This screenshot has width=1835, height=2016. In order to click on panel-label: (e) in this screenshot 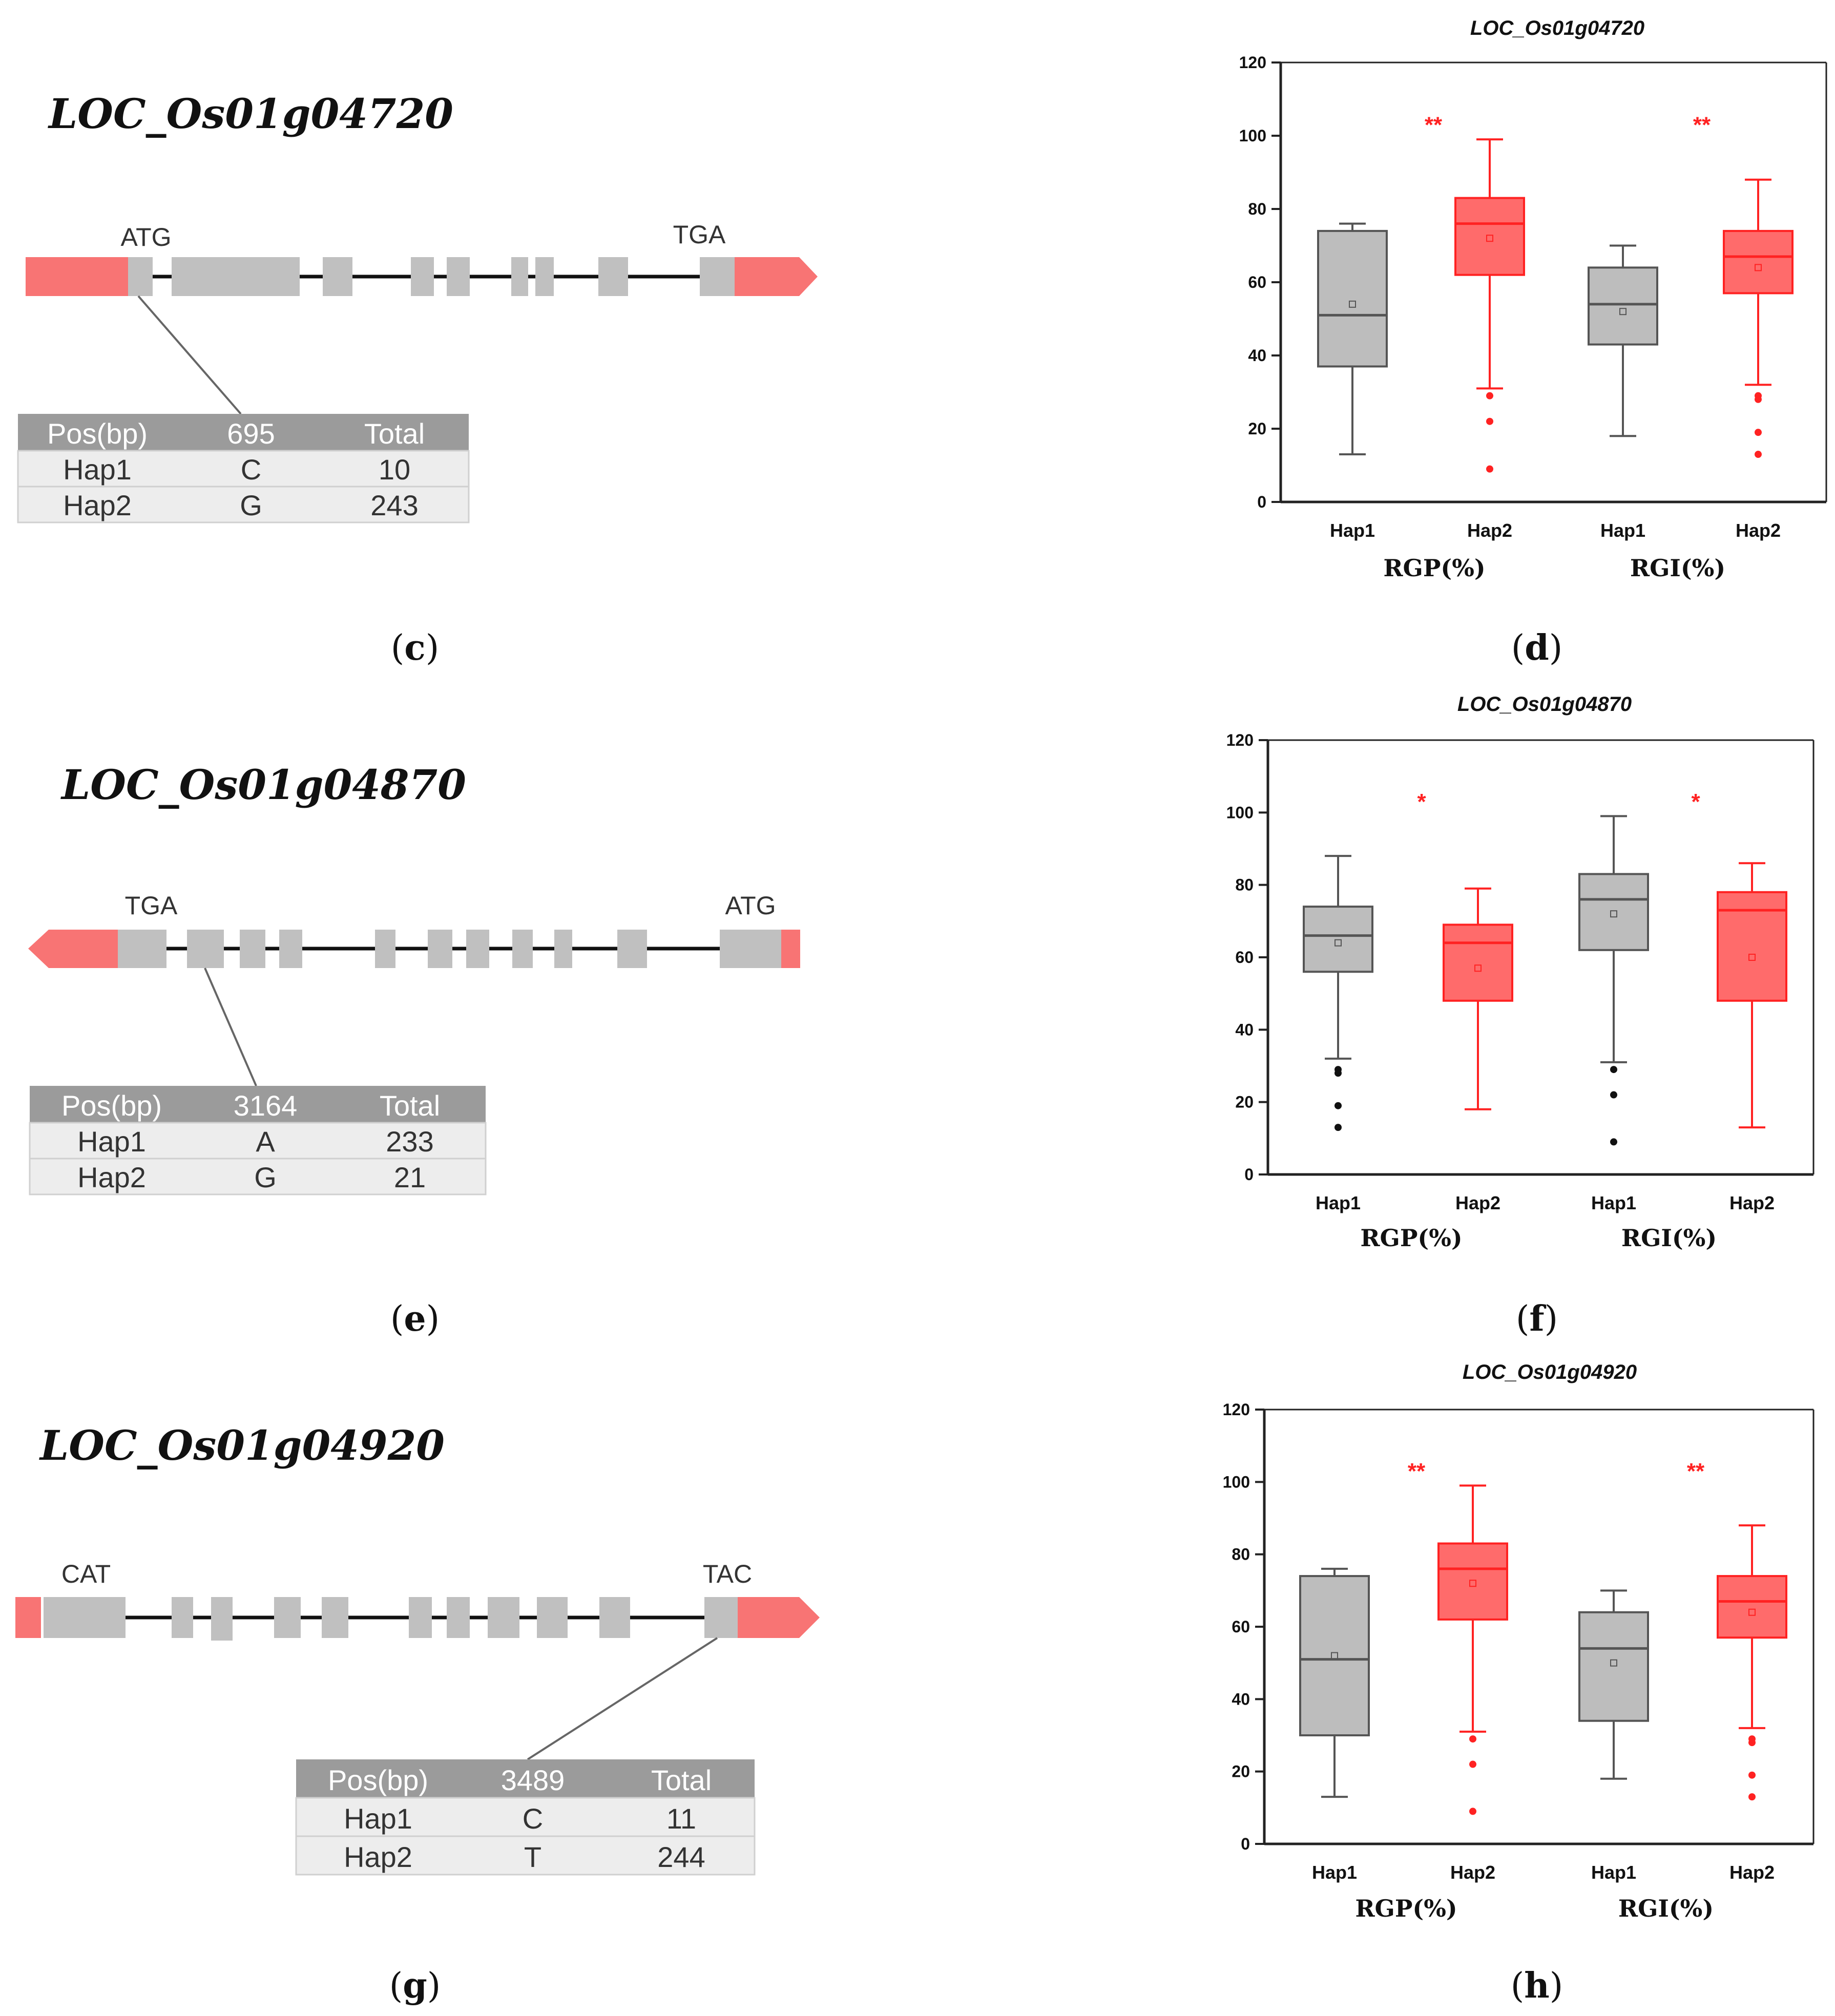, I will do `click(415, 1318)`.